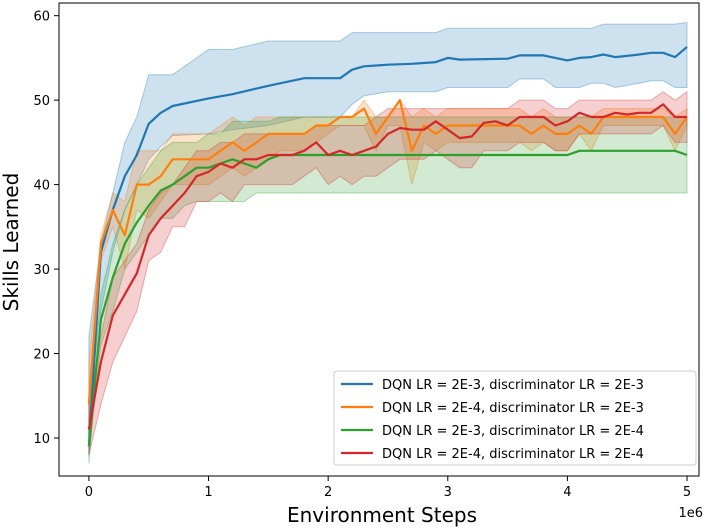 Image resolution: width=706 pixels, height=529 pixels. What do you see at coordinates (41, 101) in the screenshot?
I see `y-tick-label: 50` at bounding box center [41, 101].